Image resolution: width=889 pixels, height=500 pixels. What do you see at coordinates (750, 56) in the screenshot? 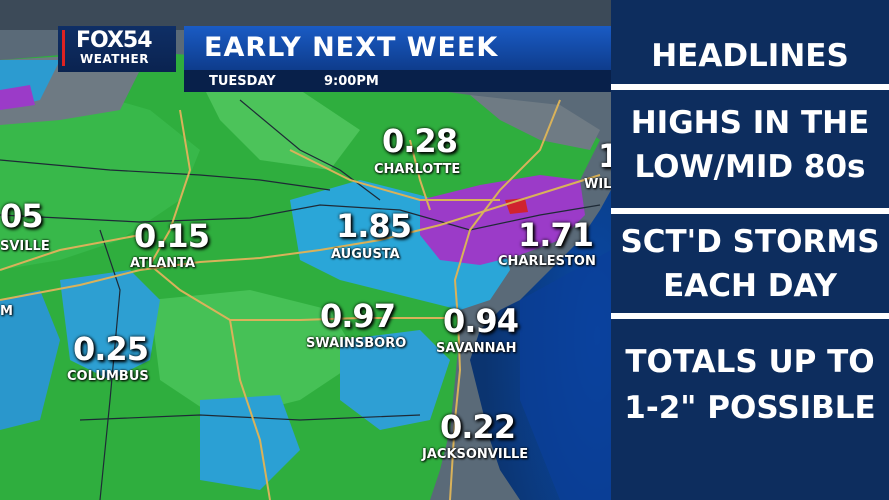
I see `headlines-title: HEADLINES` at bounding box center [750, 56].